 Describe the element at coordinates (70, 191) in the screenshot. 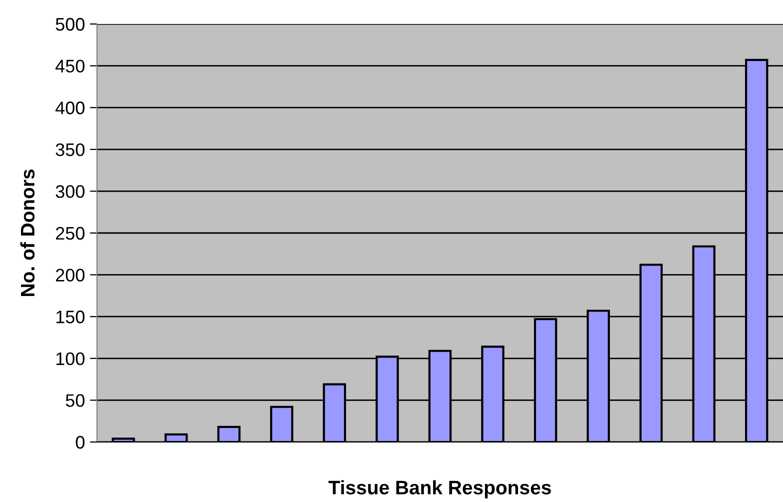

I see `y-tick-label: 300` at that location.